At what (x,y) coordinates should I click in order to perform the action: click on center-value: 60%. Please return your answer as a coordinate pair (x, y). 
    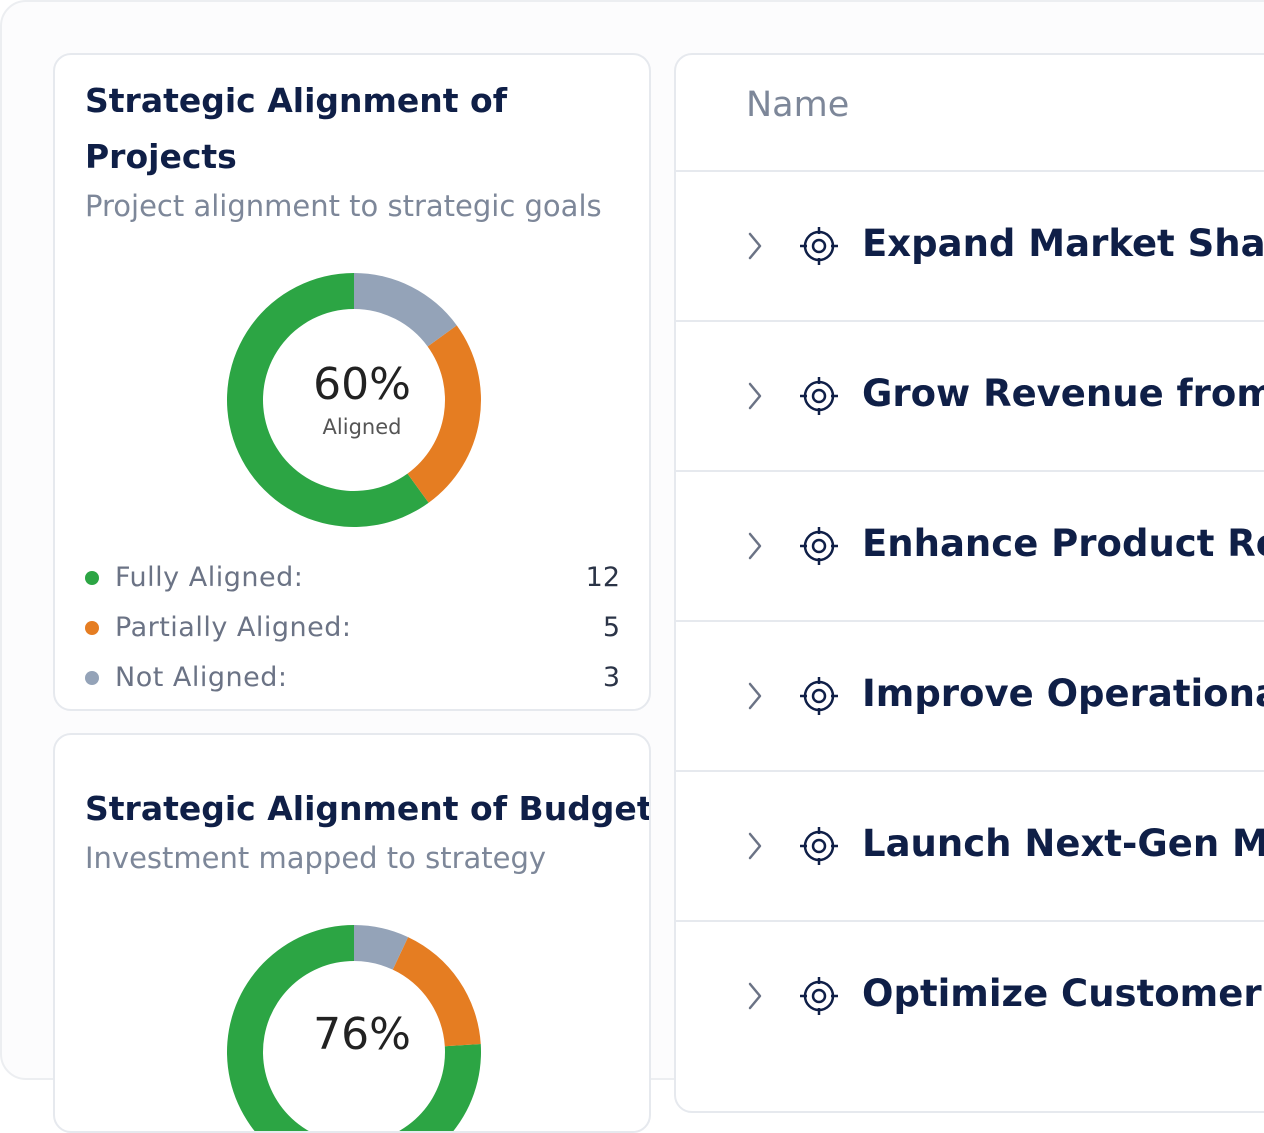
    Looking at the image, I should click on (362, 384).